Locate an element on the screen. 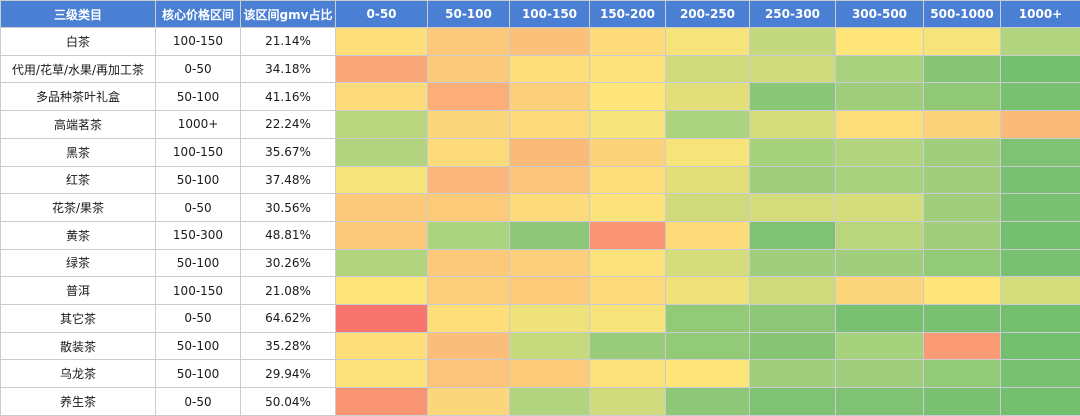  column-header: 300-500 is located at coordinates (879, 14).